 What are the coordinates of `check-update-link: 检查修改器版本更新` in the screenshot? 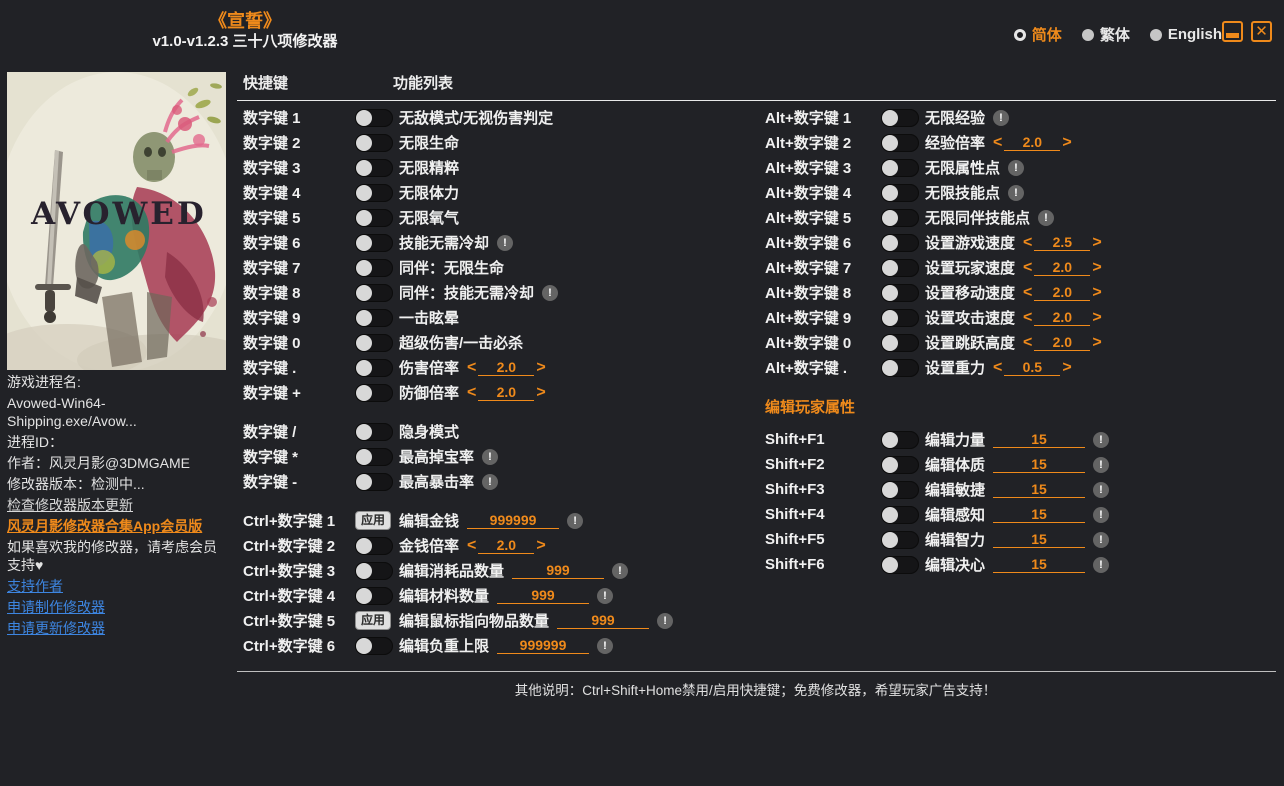 It's located at (70, 505).